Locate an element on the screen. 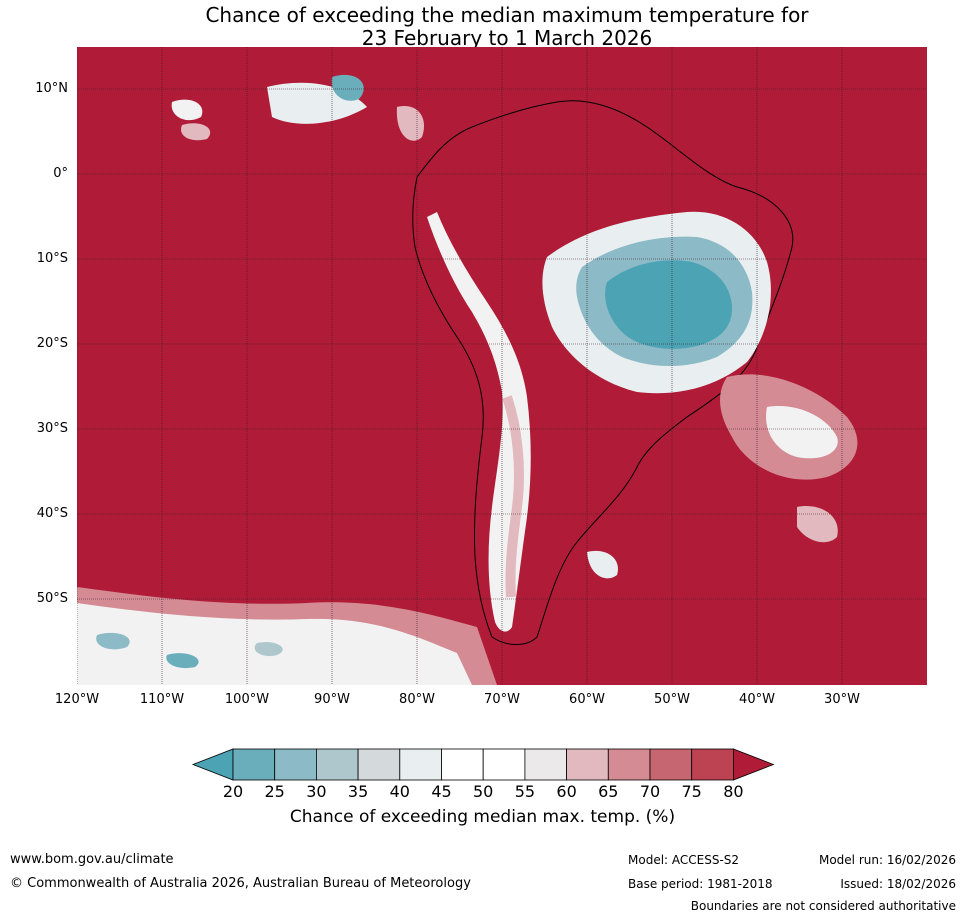 This screenshot has height=919, width=965. colorbar-extend-high is located at coordinates (754, 764).